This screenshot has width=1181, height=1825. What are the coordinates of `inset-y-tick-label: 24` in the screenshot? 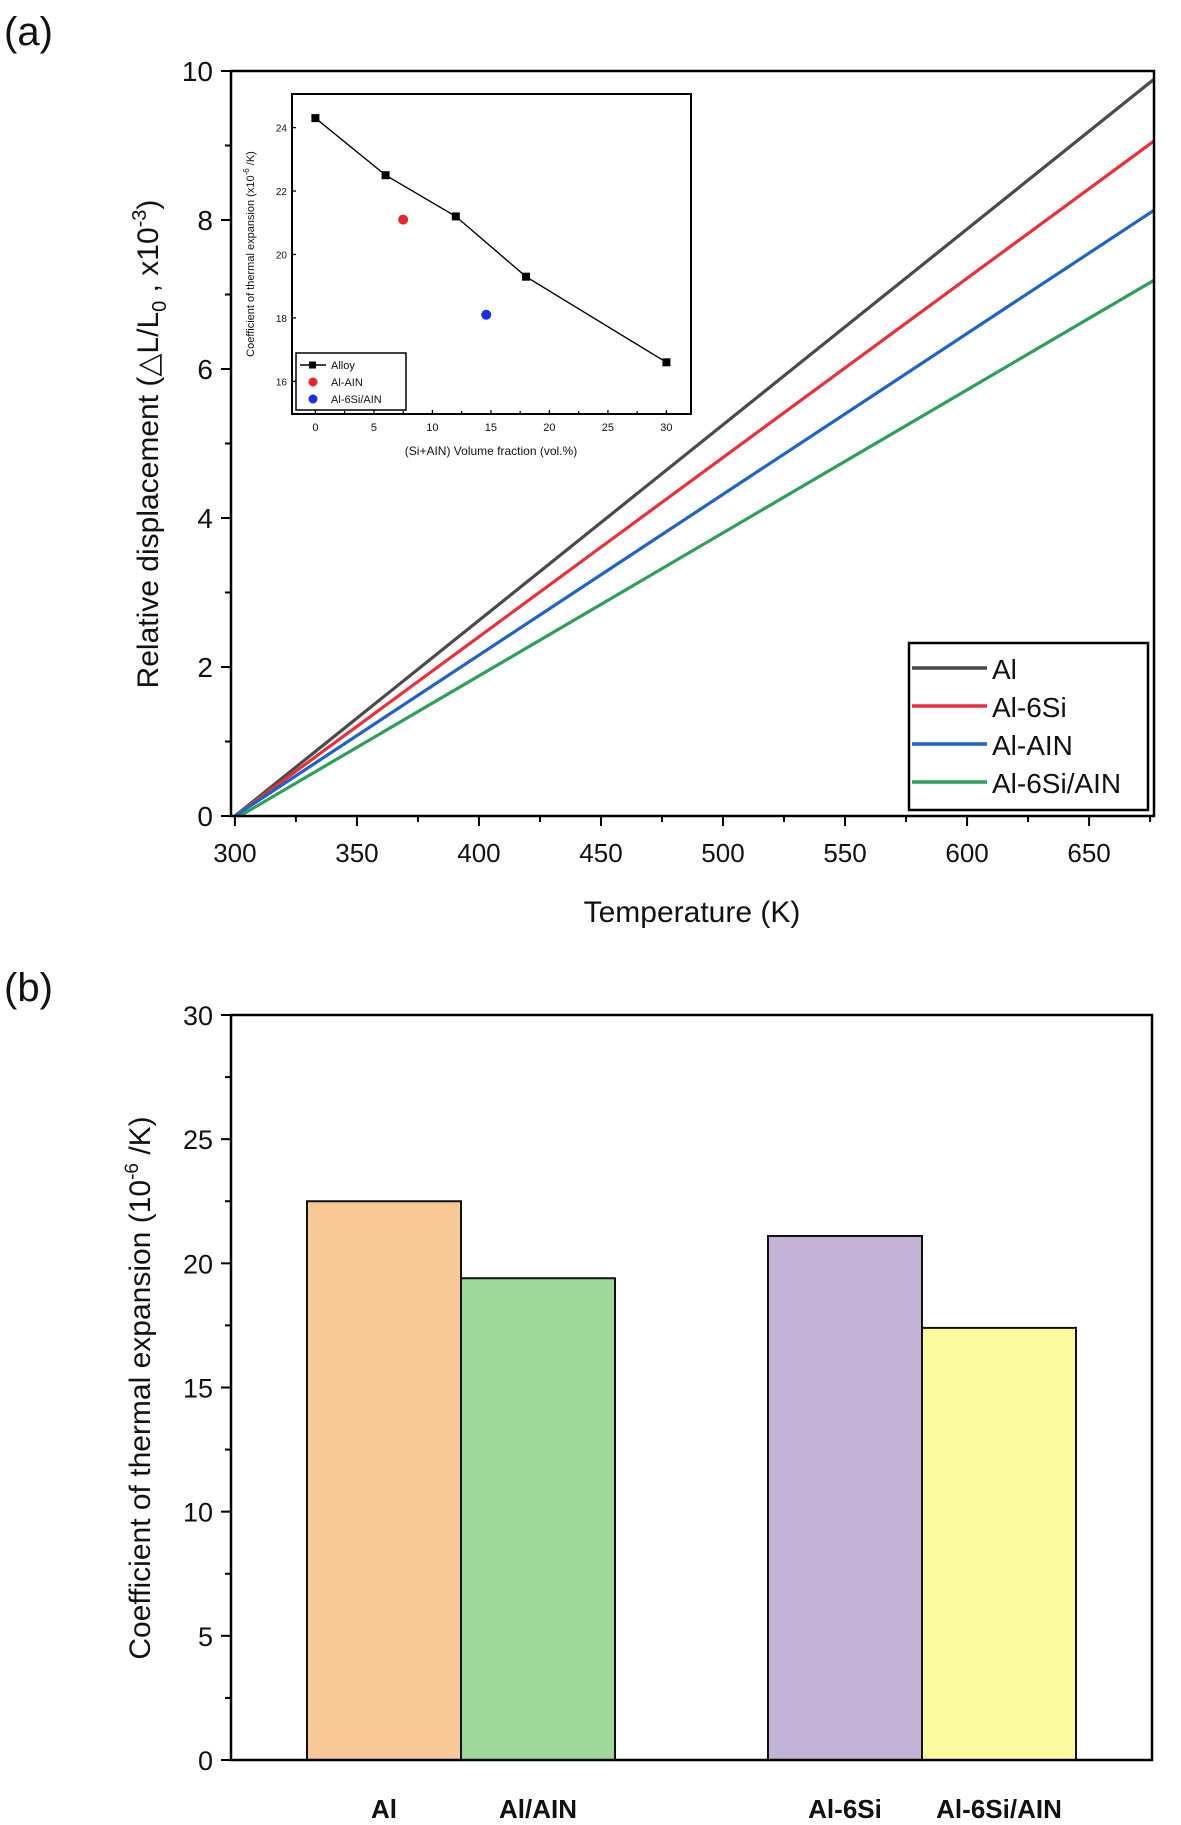 It's located at (282, 129).